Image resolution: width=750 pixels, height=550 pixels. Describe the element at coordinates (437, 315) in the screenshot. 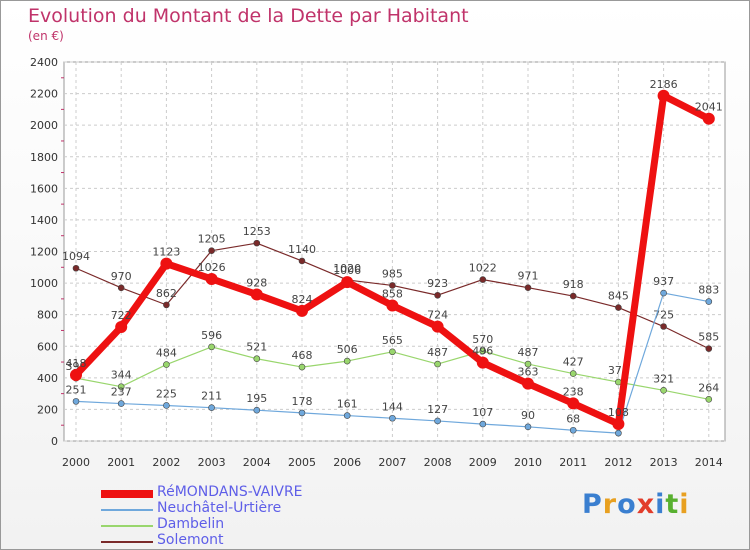

I see `data-label: 724` at that location.